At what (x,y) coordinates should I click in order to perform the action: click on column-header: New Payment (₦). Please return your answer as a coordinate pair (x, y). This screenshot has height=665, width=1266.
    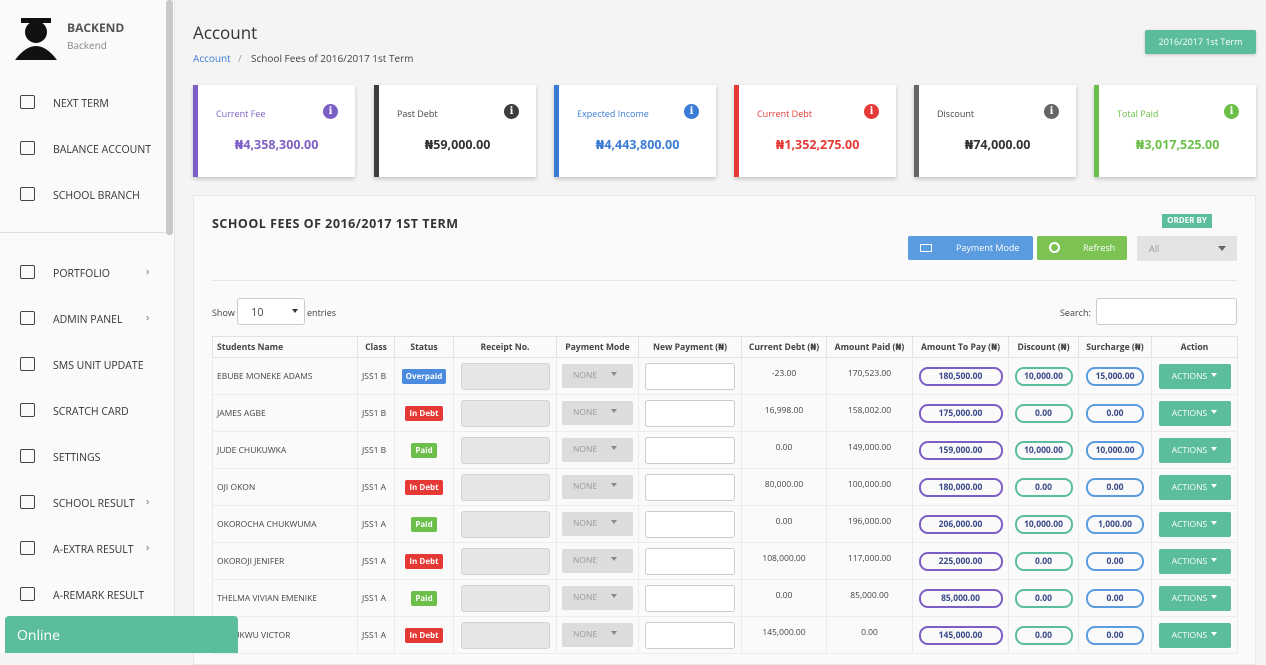
    Looking at the image, I should click on (690, 347).